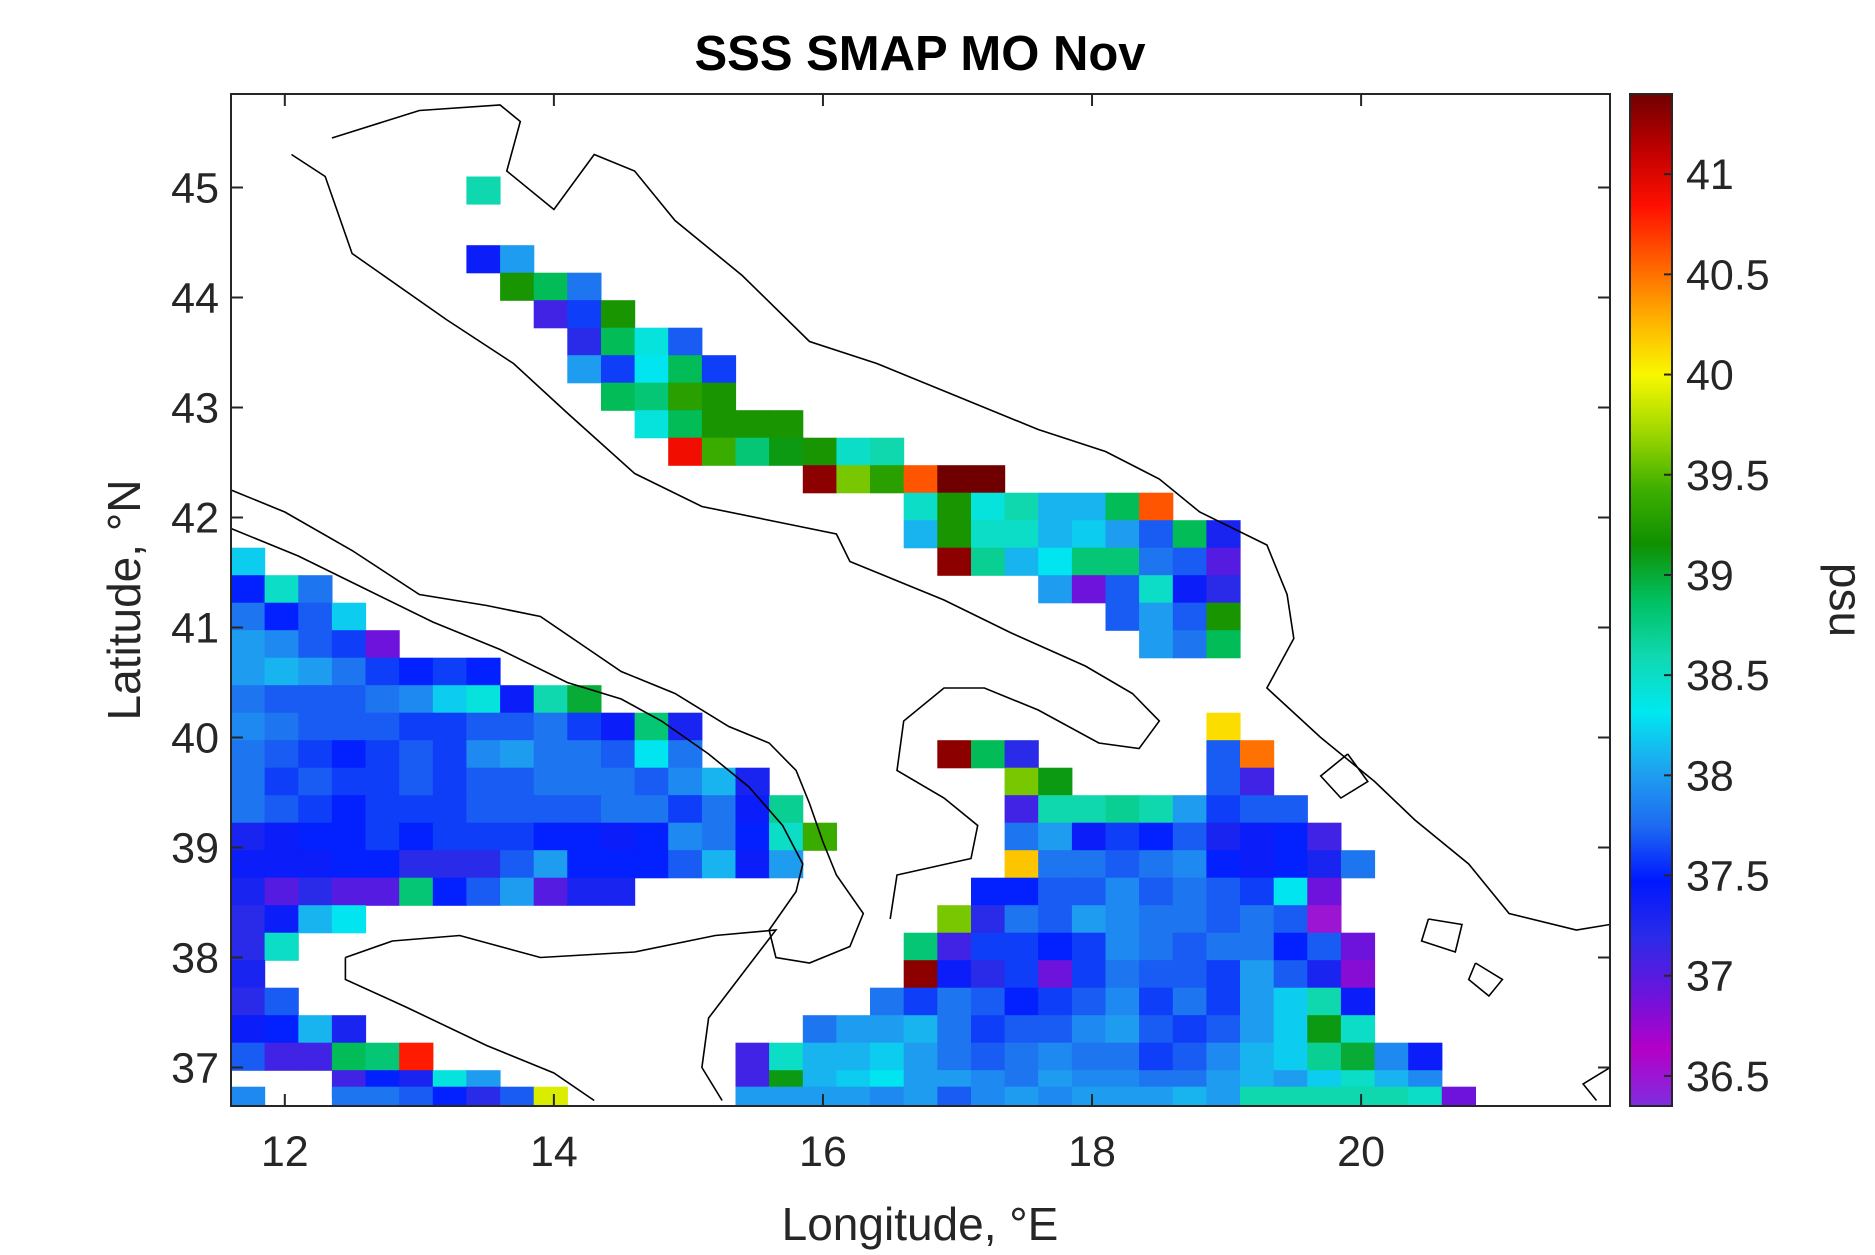  I want to click on coastline, so click(1441, 936).